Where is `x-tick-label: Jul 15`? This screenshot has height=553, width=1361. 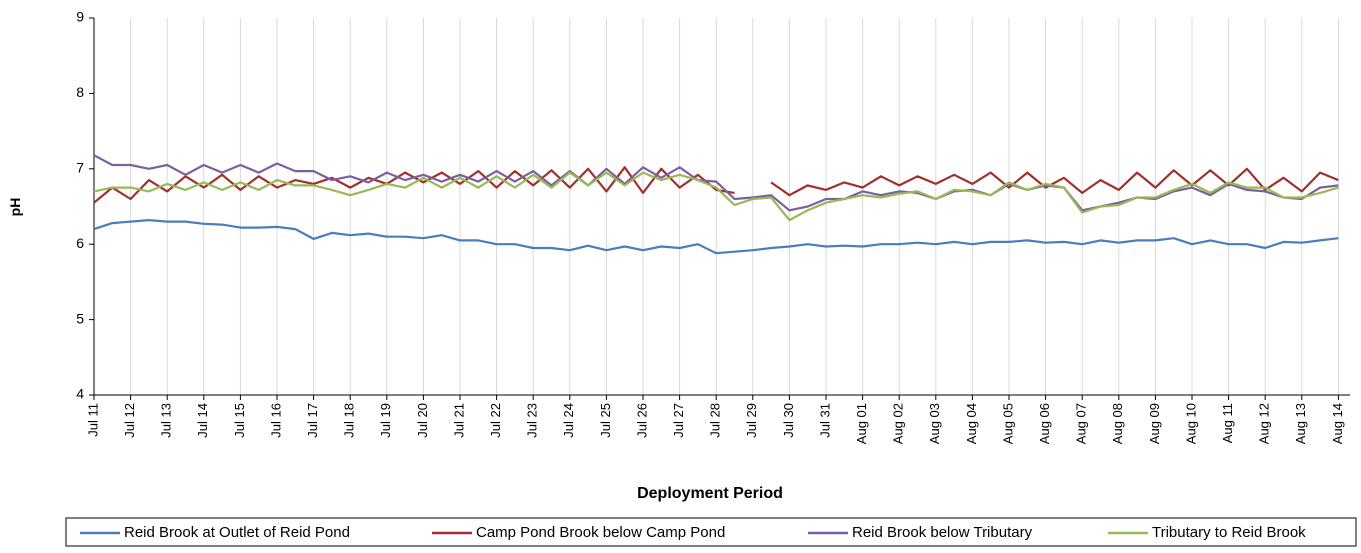 x-tick-label: Jul 15 is located at coordinates (239, 420).